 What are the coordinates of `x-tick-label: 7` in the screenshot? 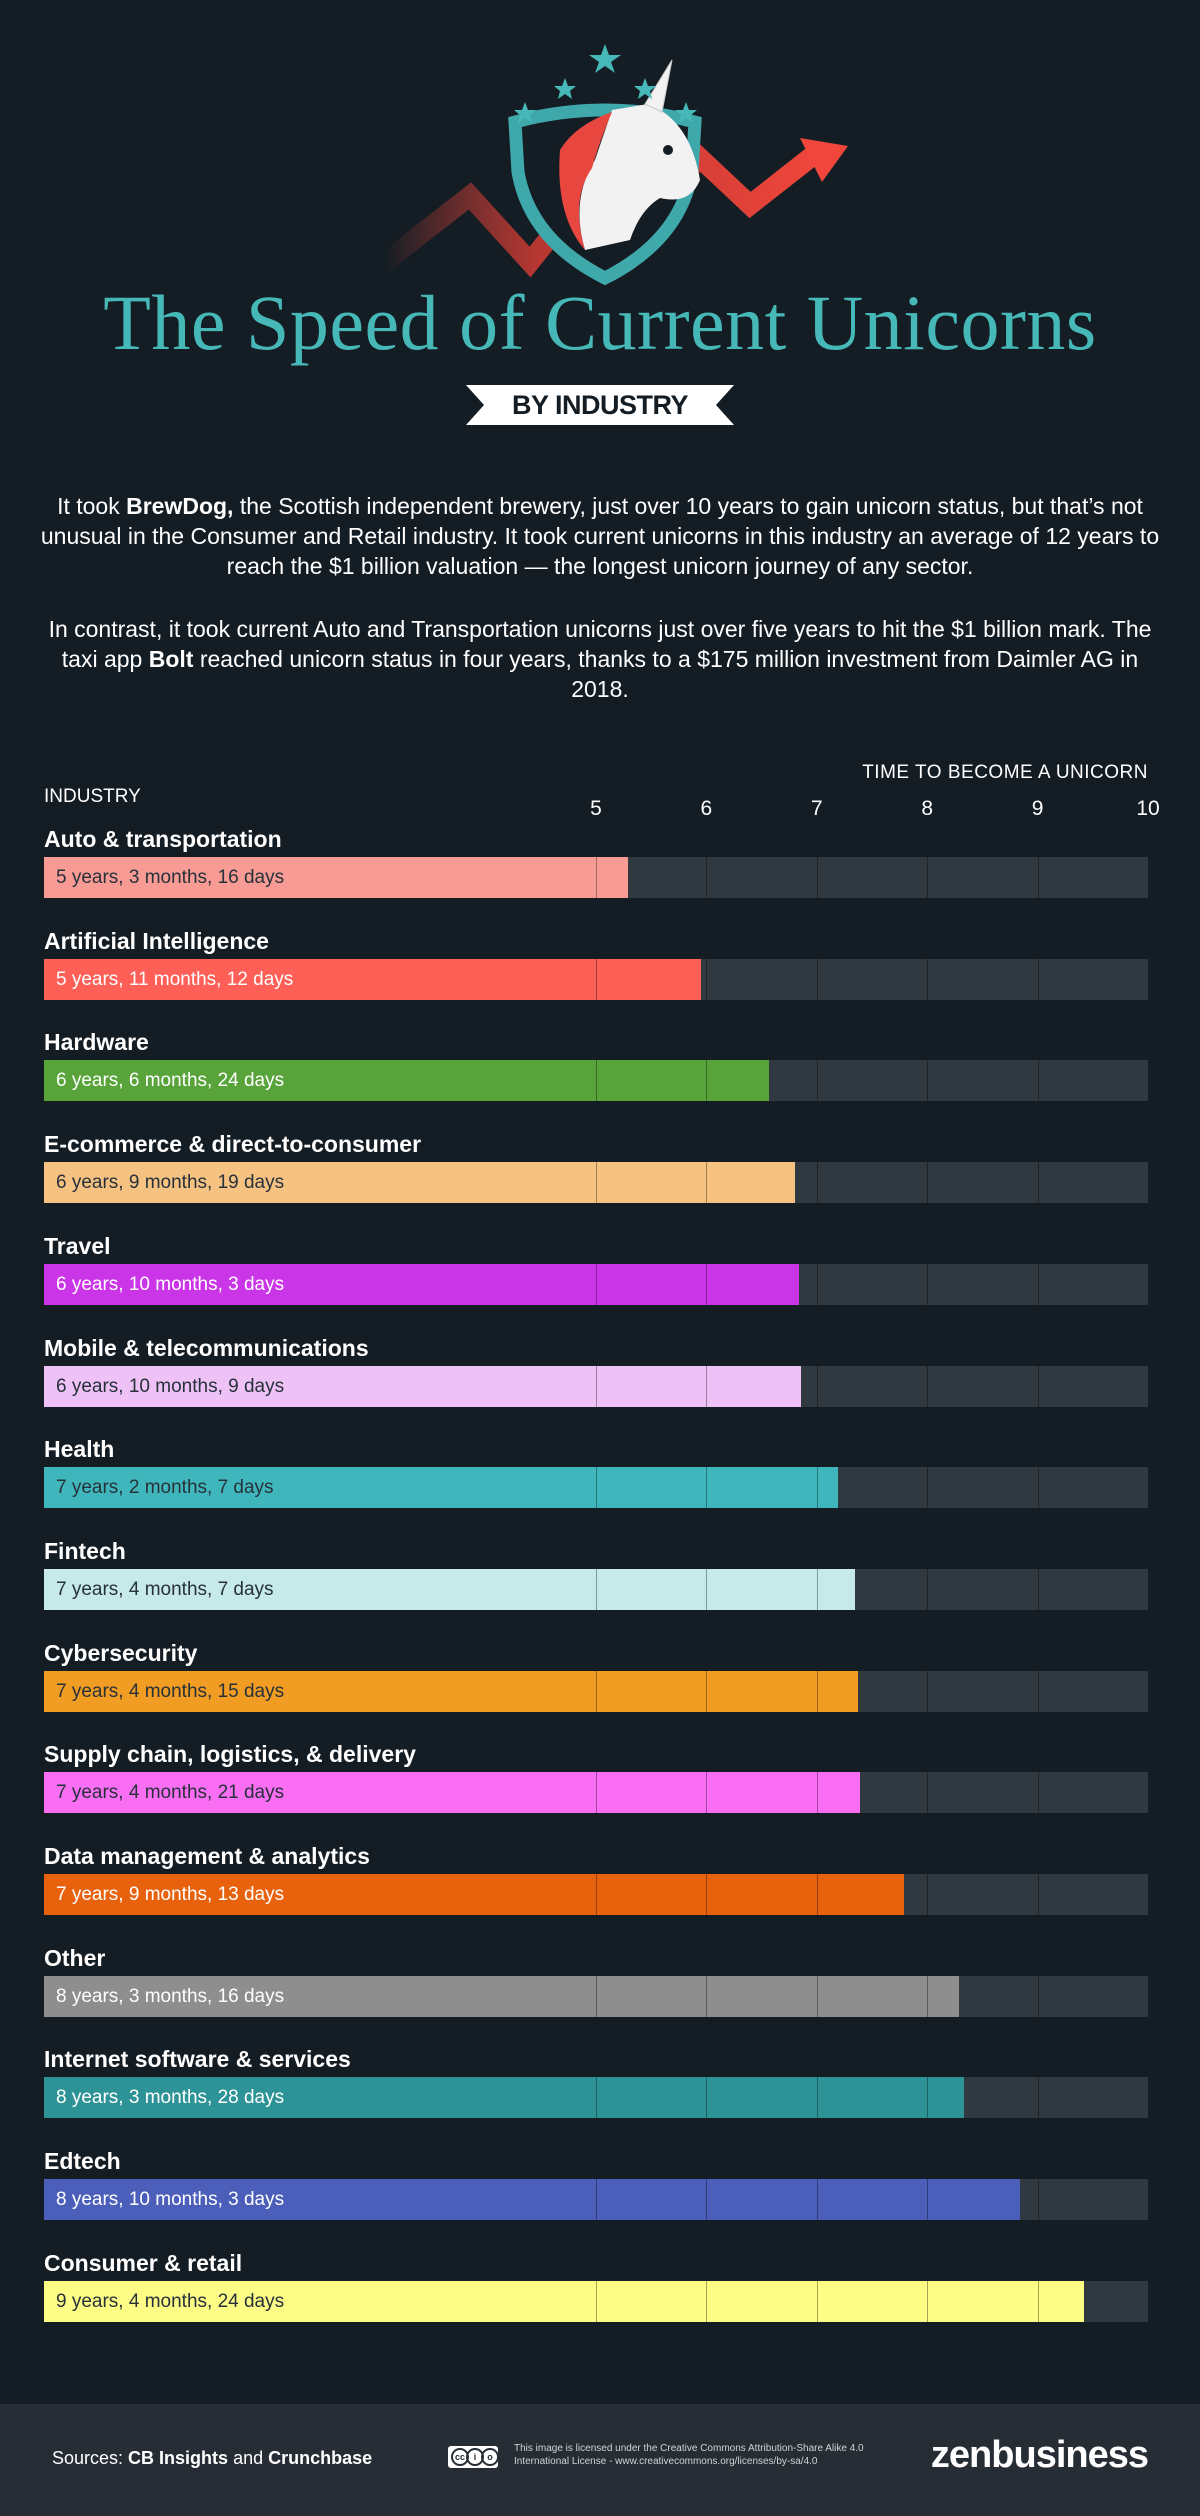 It's located at (816, 808).